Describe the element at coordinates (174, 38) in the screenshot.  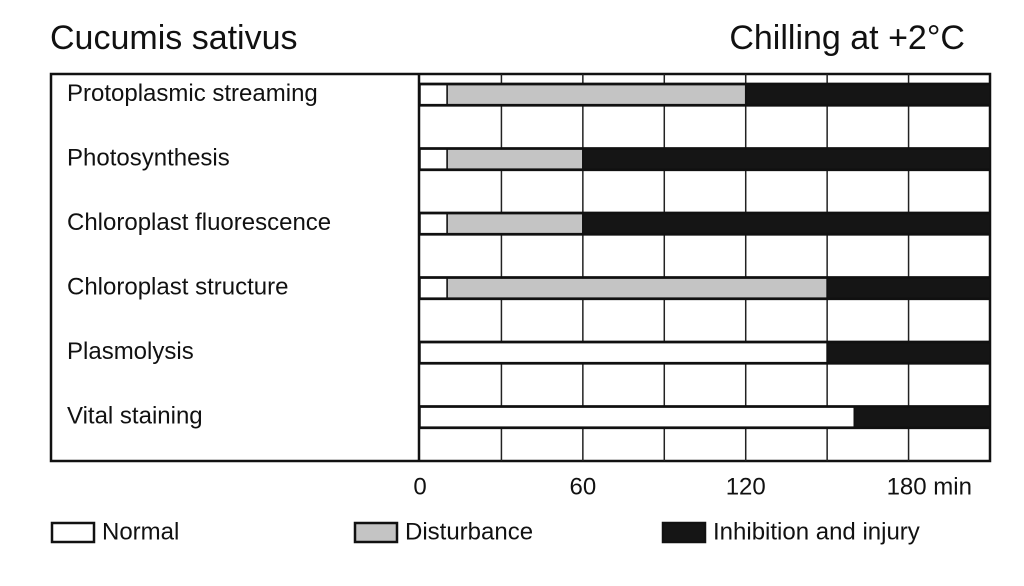
I see `chart-title: Cucumis sativus` at that location.